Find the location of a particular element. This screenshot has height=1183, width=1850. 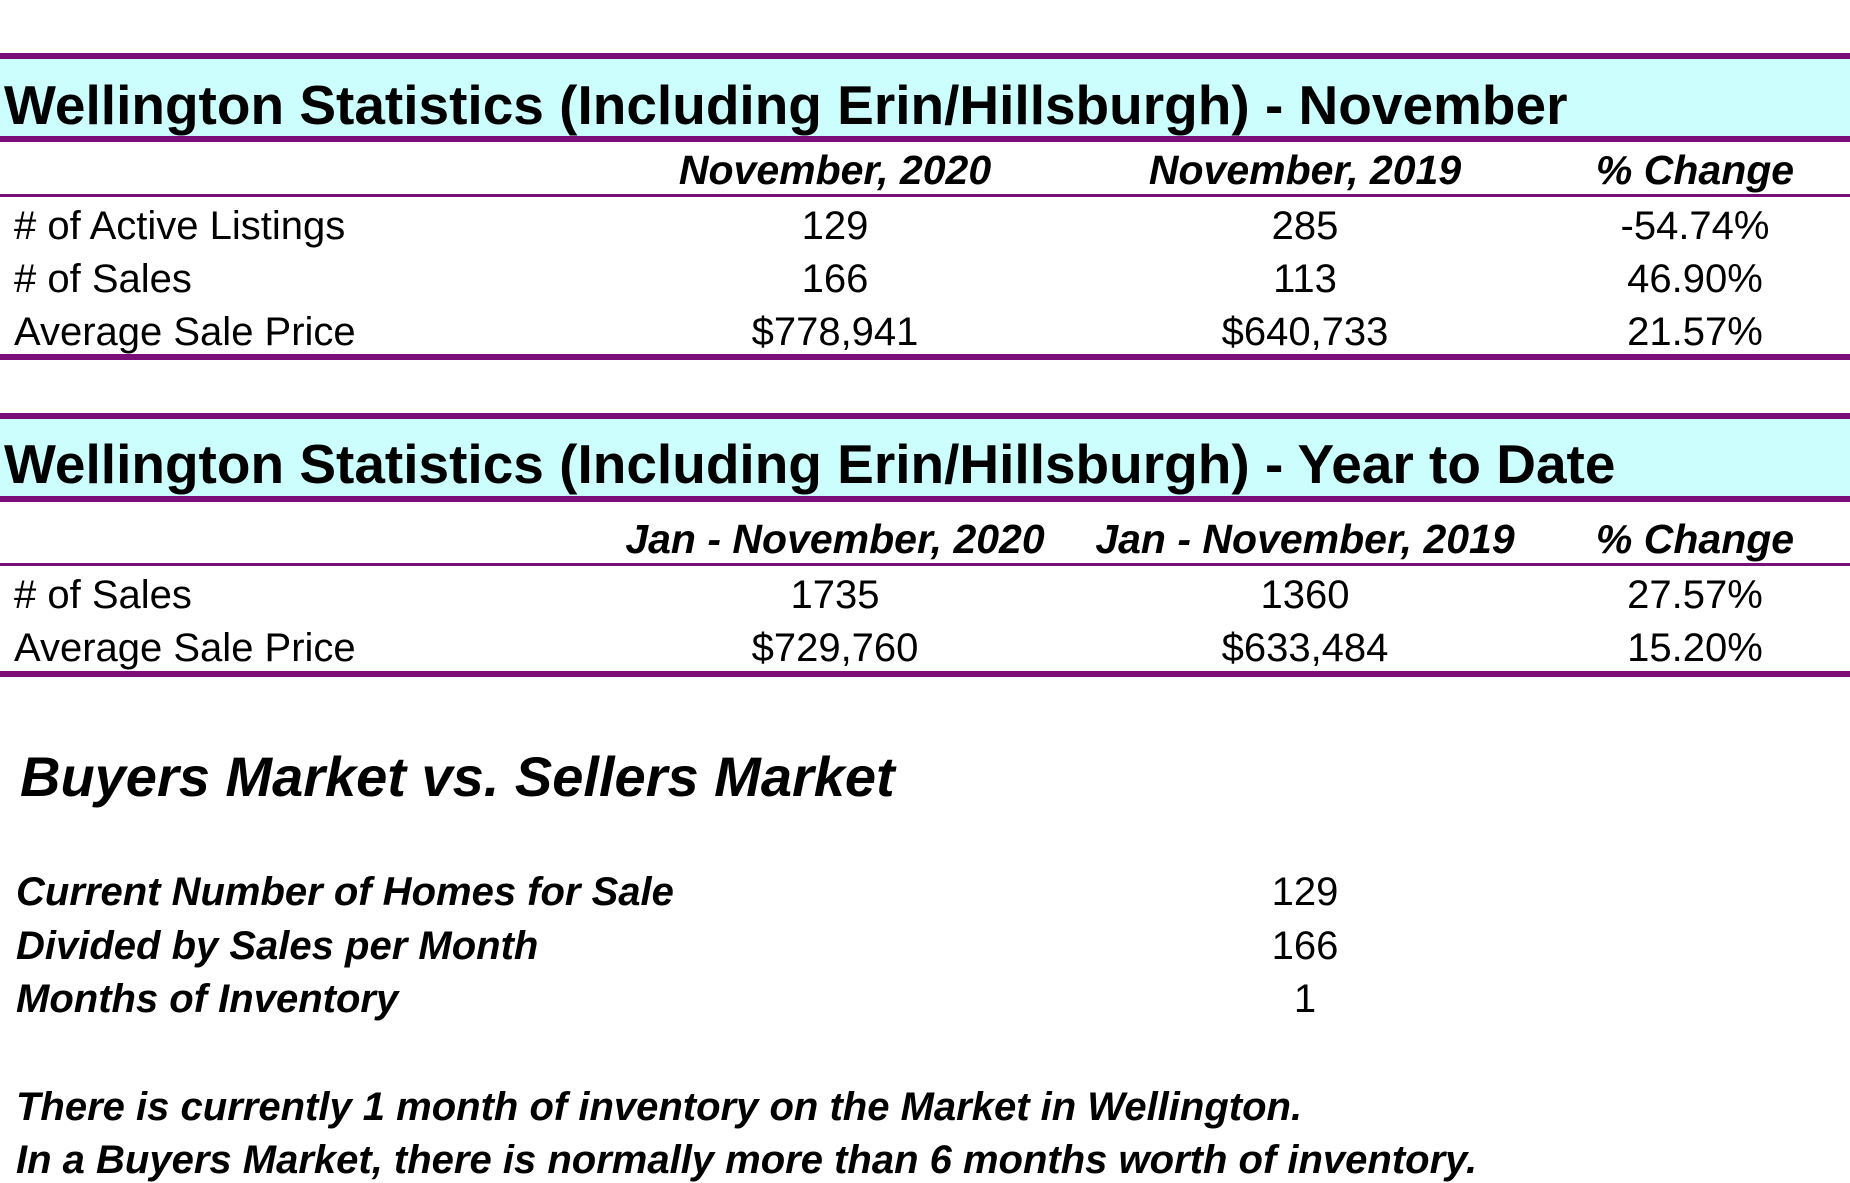

ytd-row-label-sales: # of Sales is located at coordinates (103, 595).